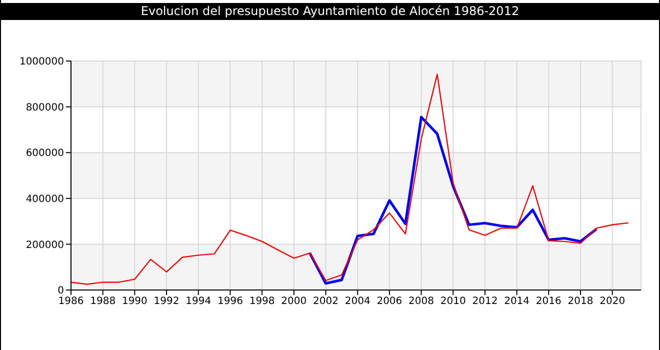 The image size is (660, 350). Describe the element at coordinates (262, 302) in the screenshot. I see `x-tick-label: 1998` at that location.